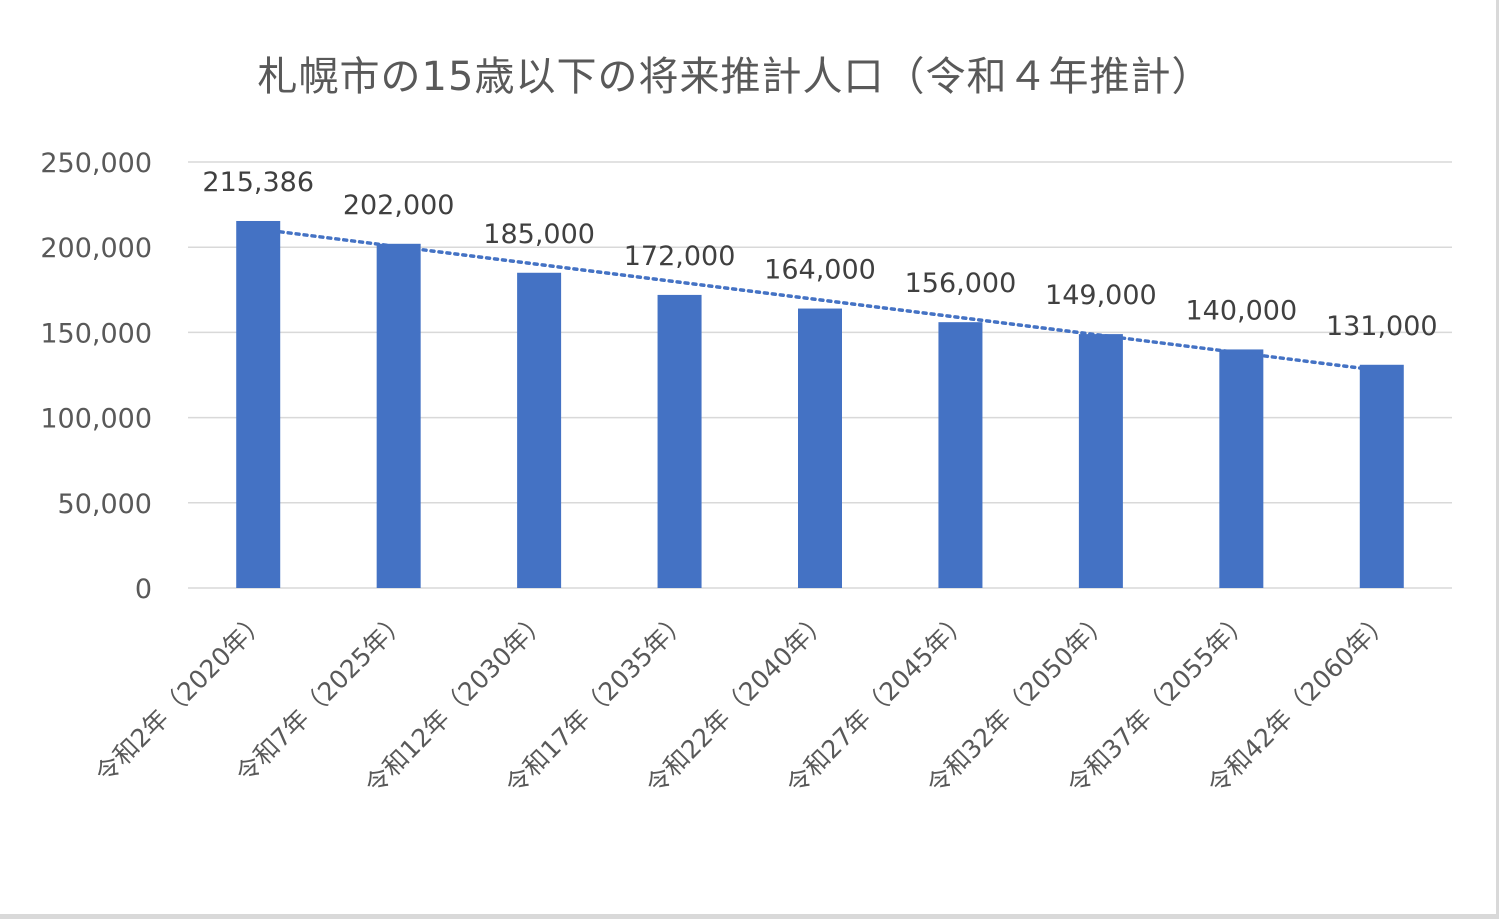  I want to click on data-label: 140,000, so click(1242, 310).